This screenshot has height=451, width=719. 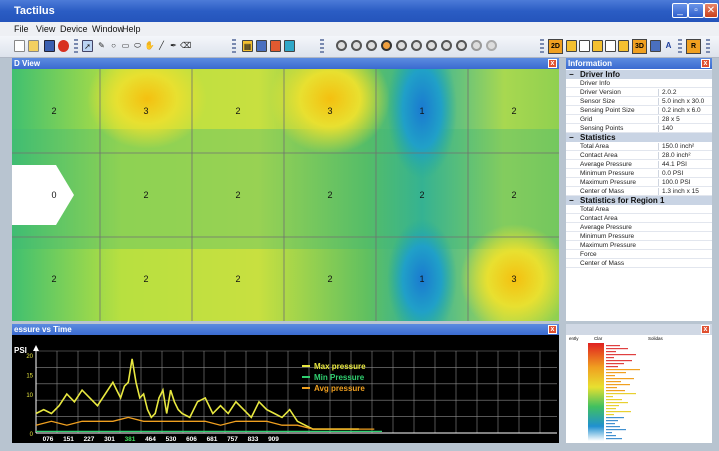 I want to click on menu-device: Device, so click(x=74, y=29).